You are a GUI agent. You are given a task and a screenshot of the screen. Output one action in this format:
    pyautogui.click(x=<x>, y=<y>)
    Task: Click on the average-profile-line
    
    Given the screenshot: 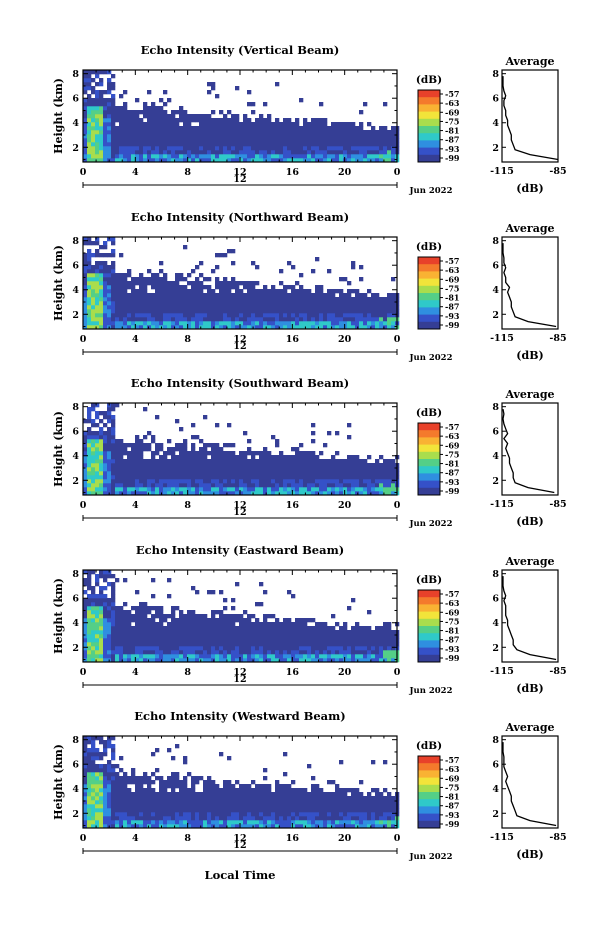 What is the action you would take?
    pyautogui.click(x=528, y=451)
    